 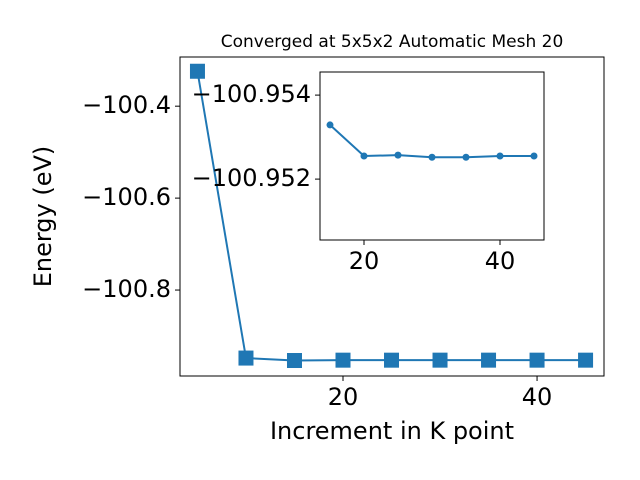 I want to click on axes-frame, so click(x=432, y=156).